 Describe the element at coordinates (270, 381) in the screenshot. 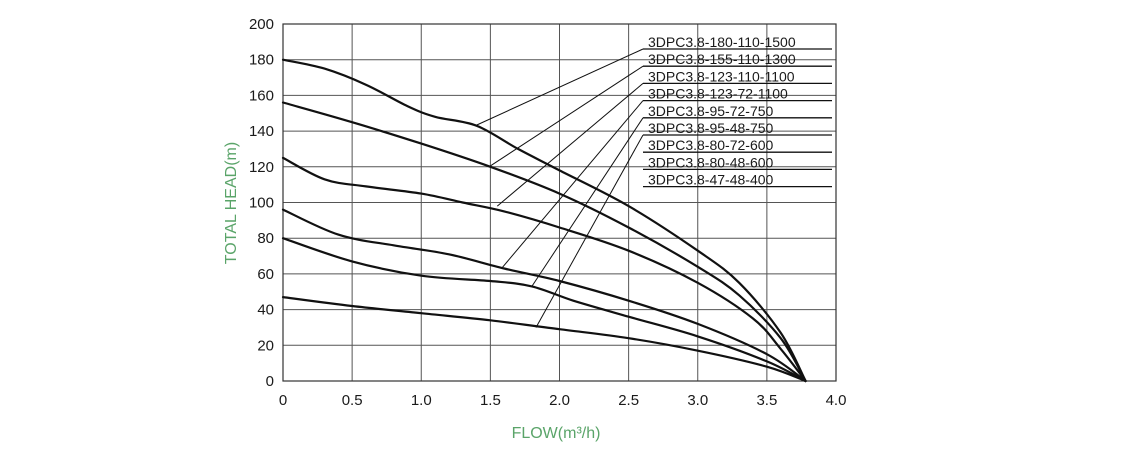

I see `y-tick-label: 0` at that location.